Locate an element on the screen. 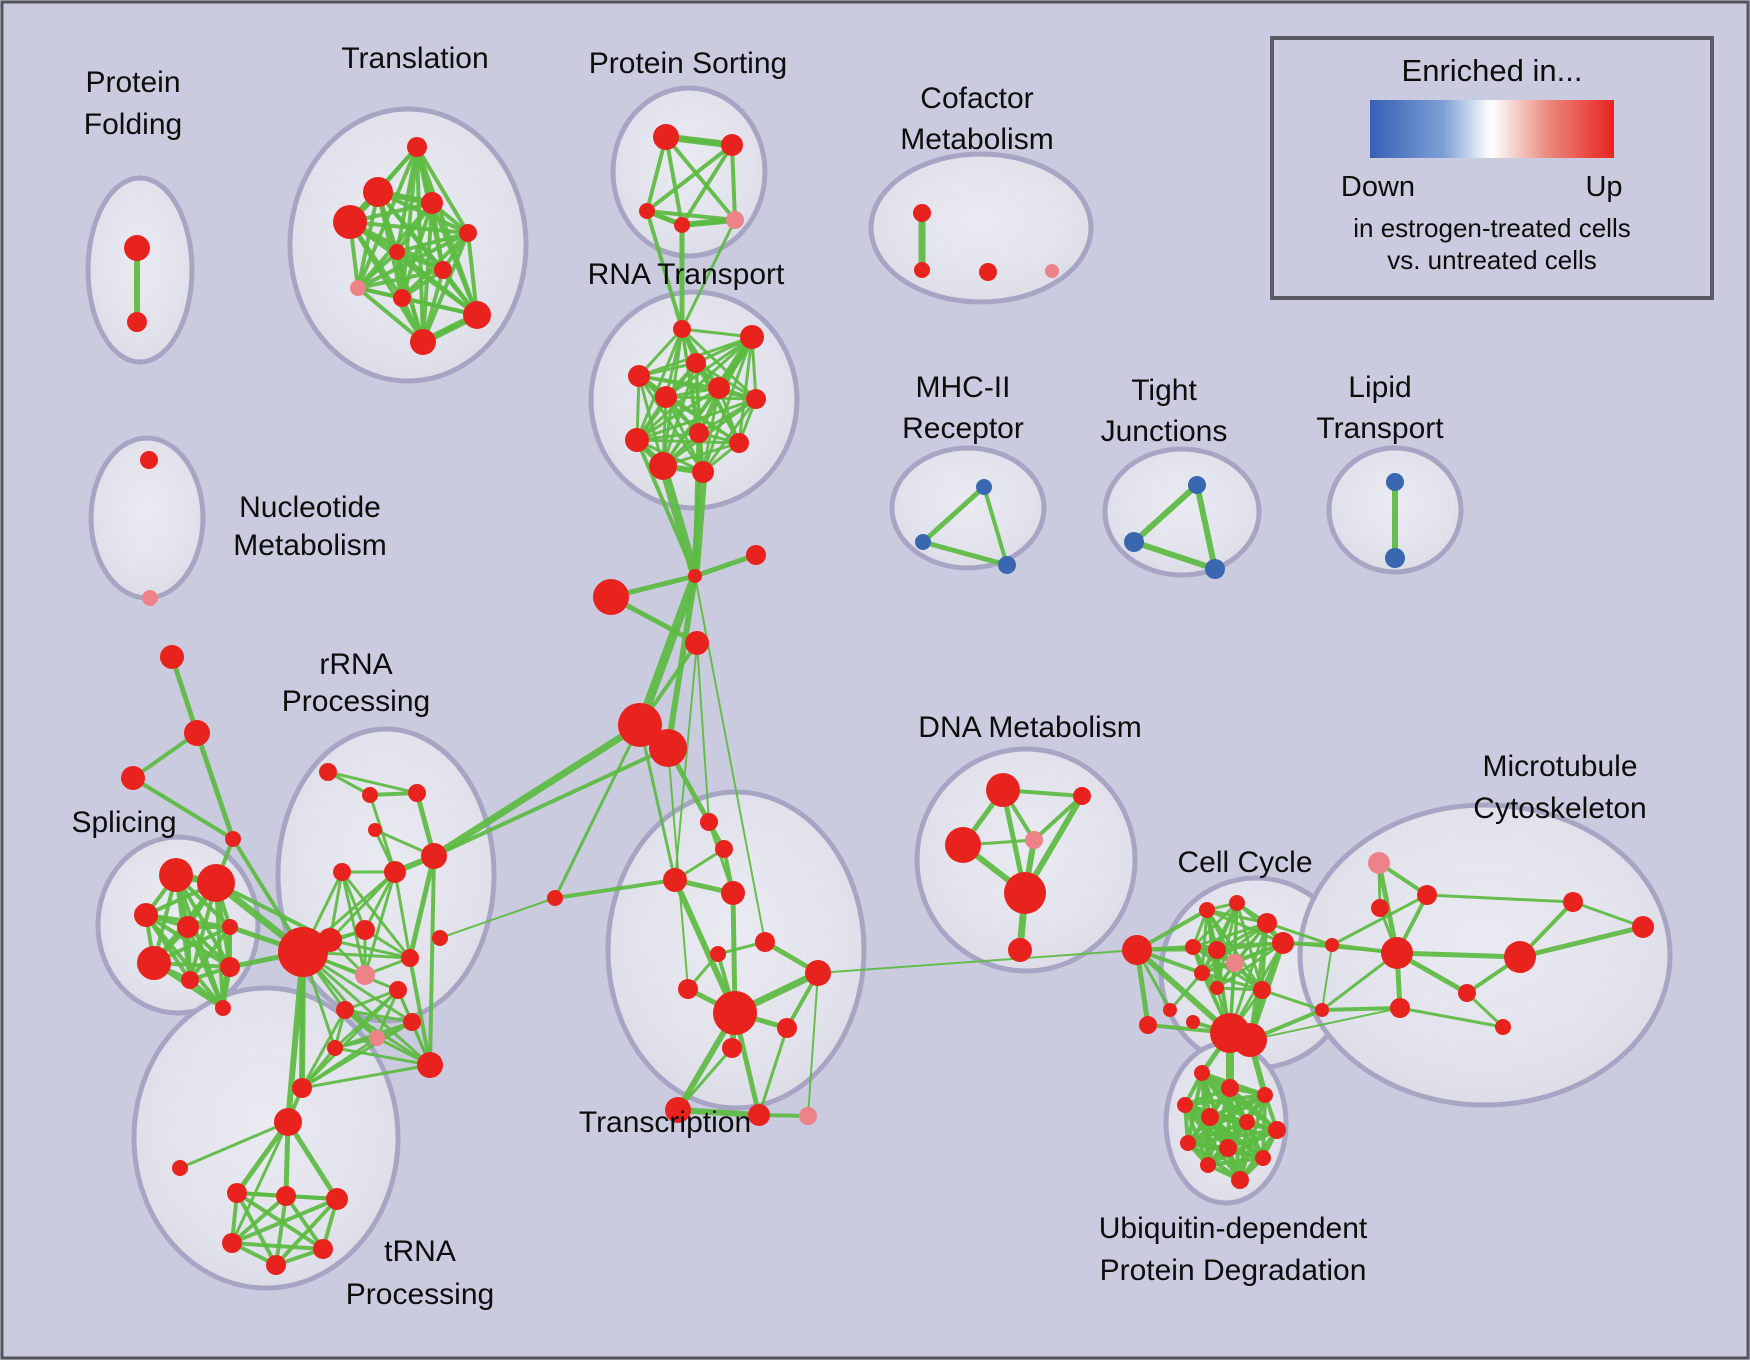 This screenshot has width=1750, height=1360. node-sp1-red is located at coordinates (176, 875).